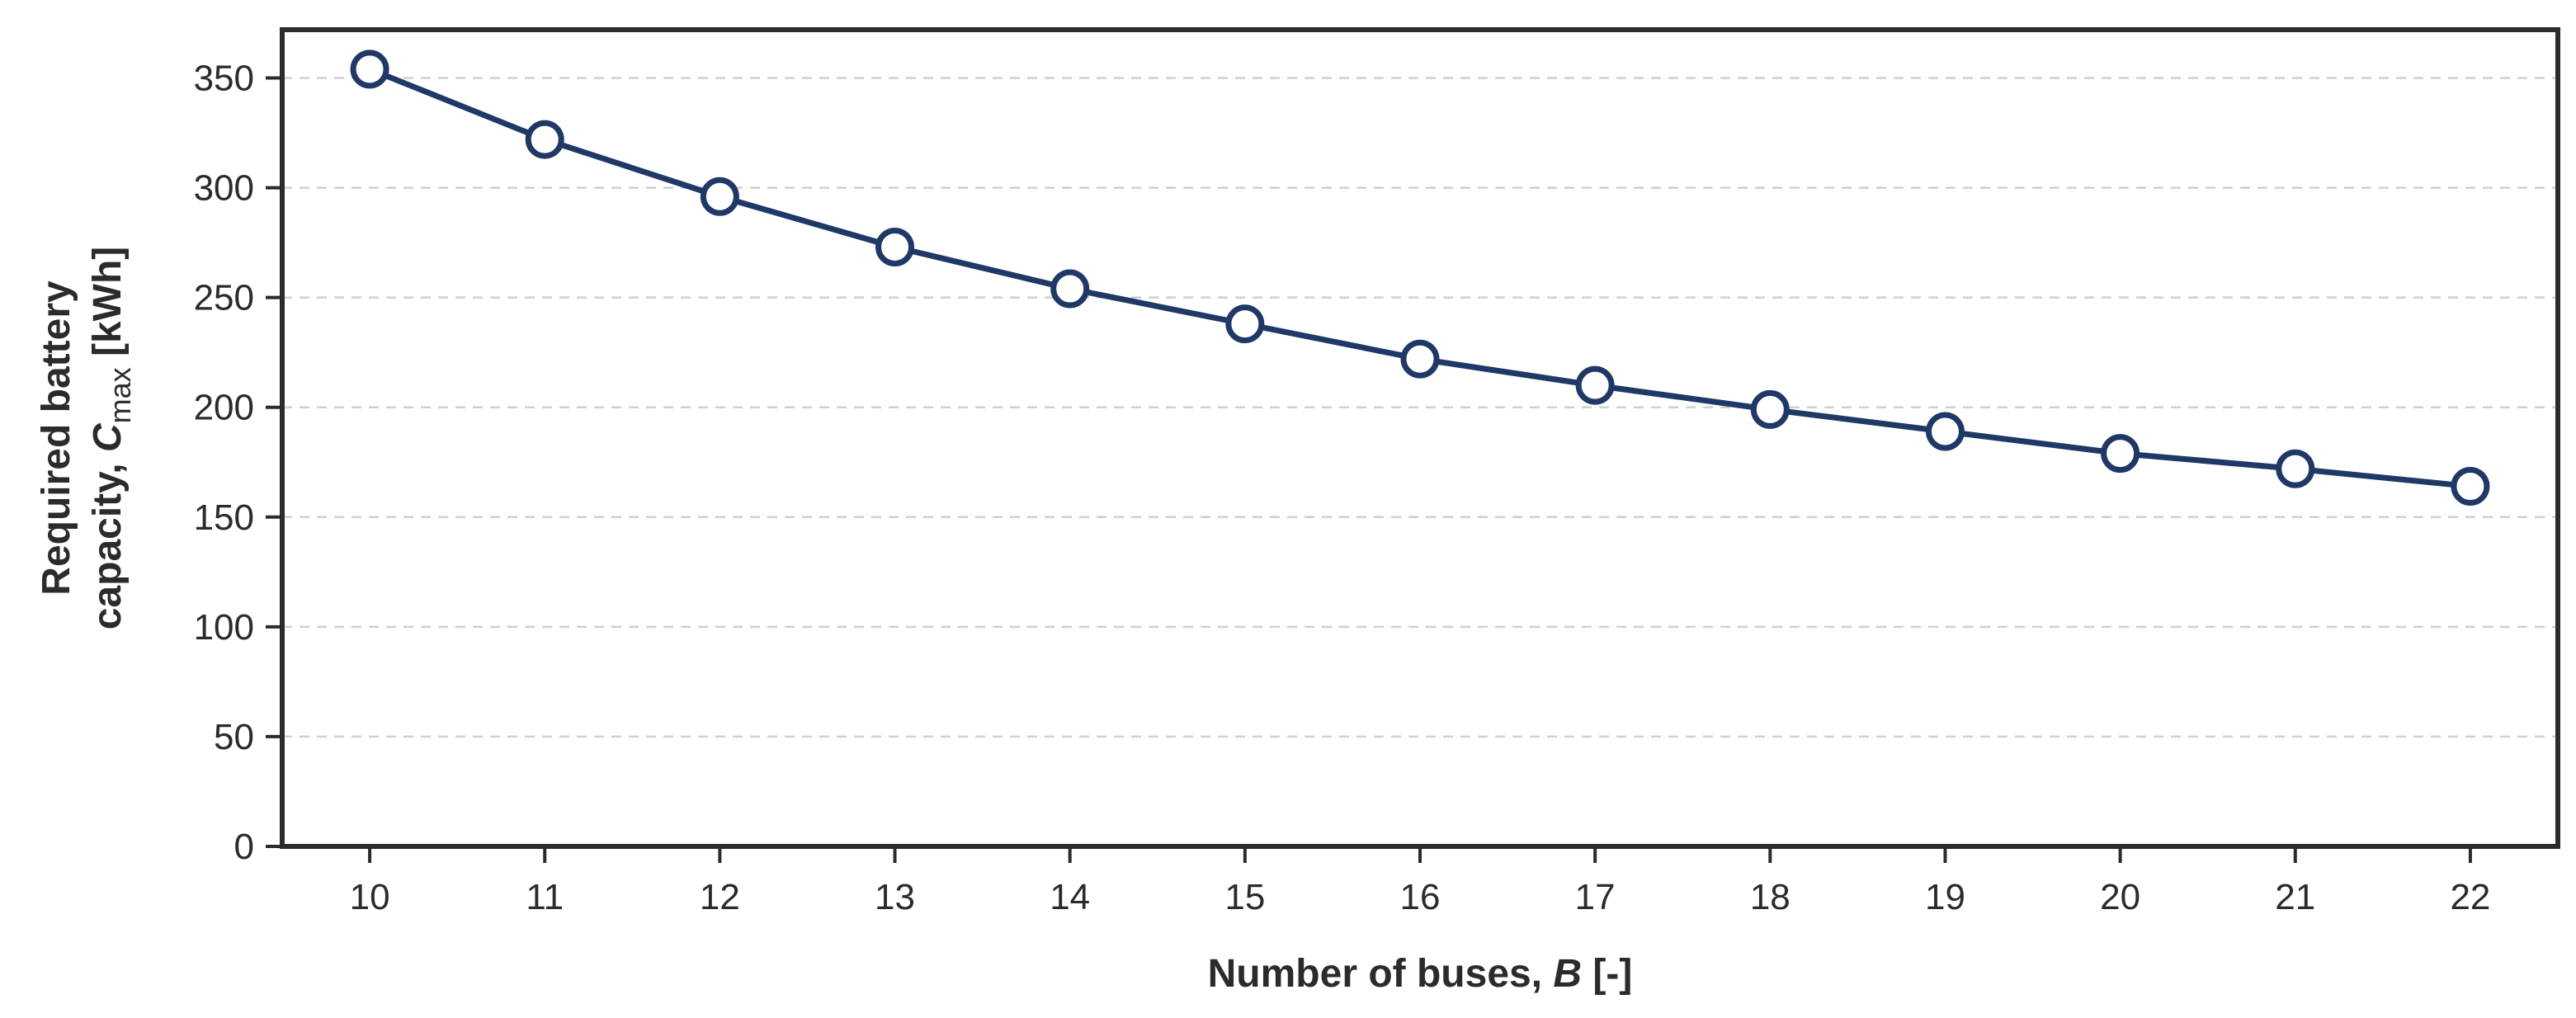  What do you see at coordinates (2470, 897) in the screenshot?
I see `x-tick-label: 22` at bounding box center [2470, 897].